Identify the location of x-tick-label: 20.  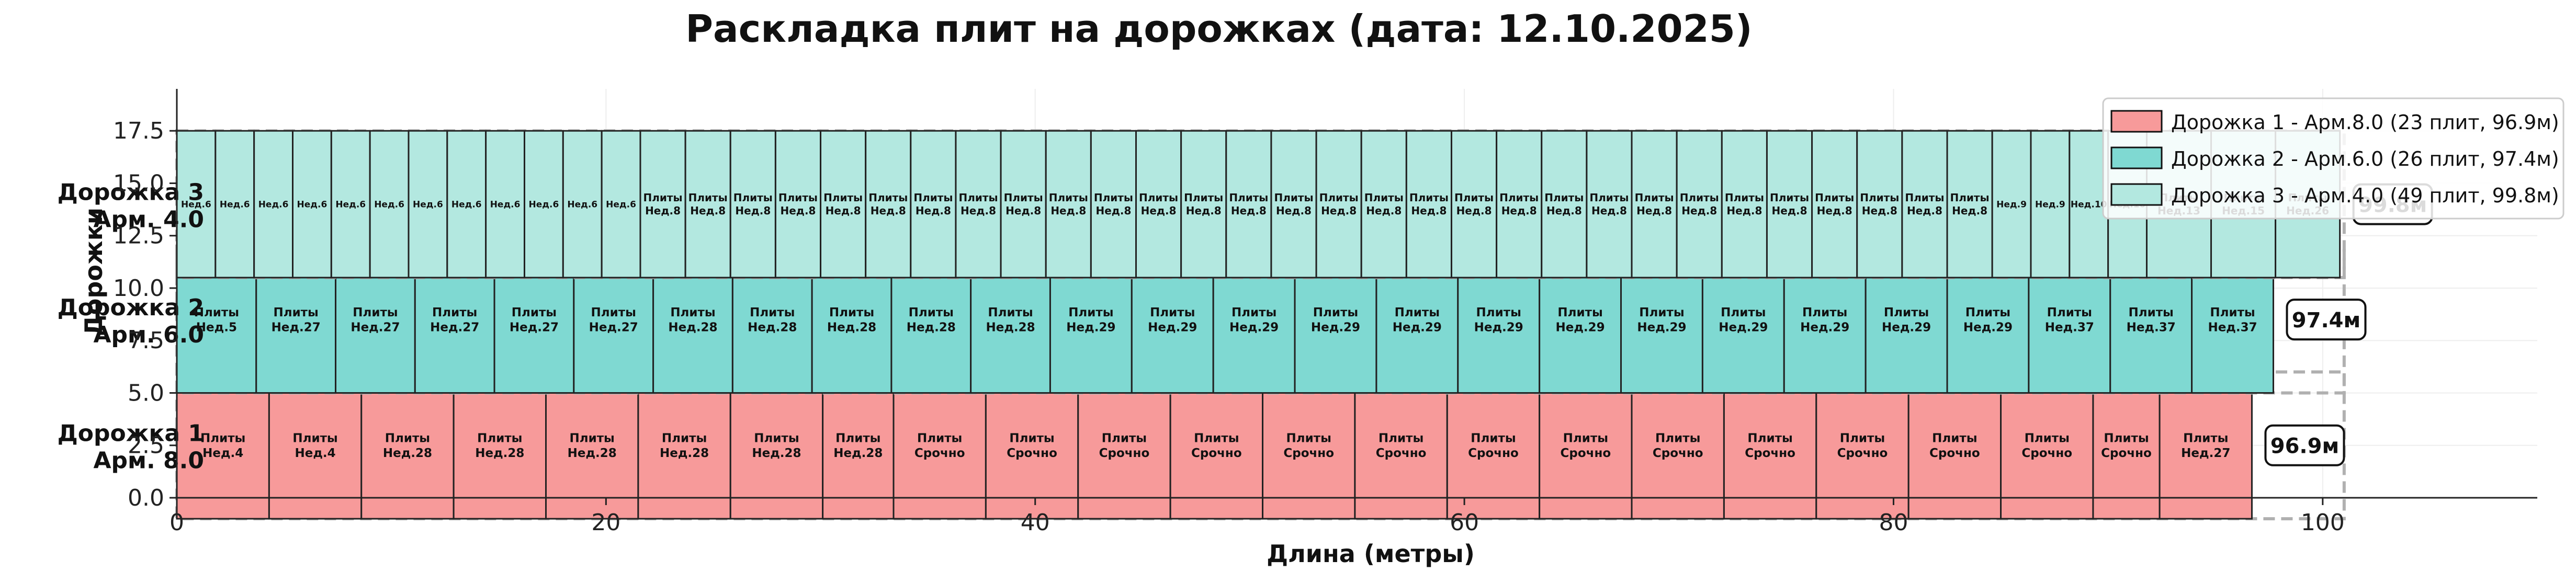
(606, 522).